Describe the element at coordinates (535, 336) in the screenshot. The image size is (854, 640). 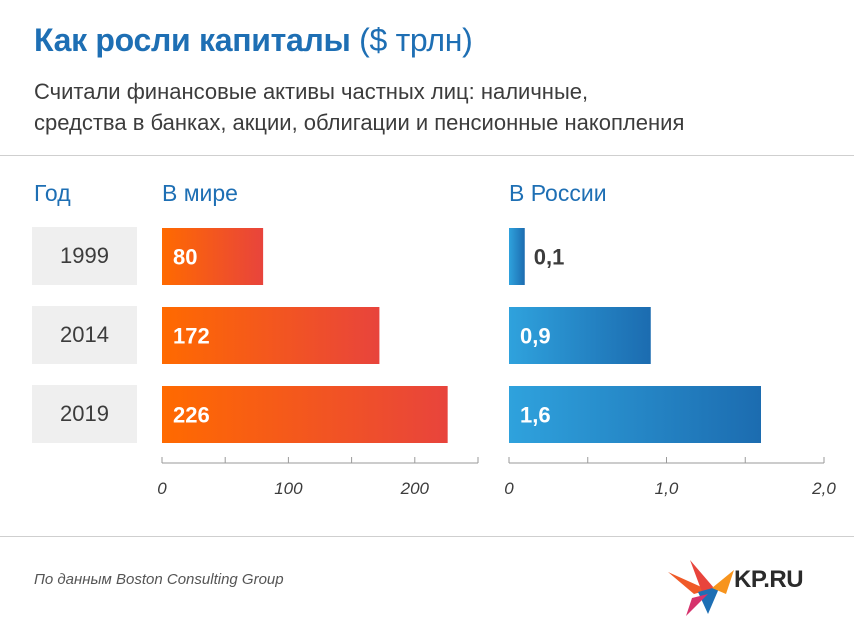
I see `russia-value-label-2014: 0,9` at that location.